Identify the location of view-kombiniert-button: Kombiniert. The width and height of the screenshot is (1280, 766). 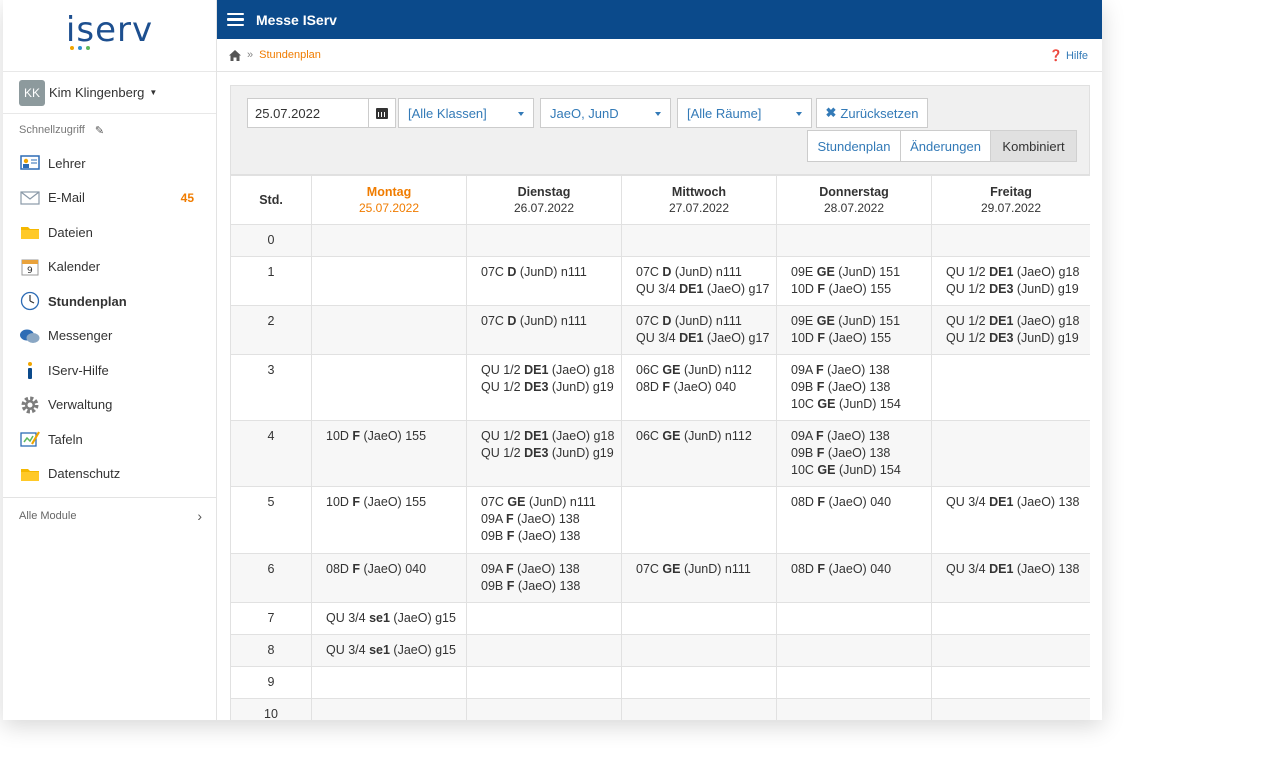
(1033, 146).